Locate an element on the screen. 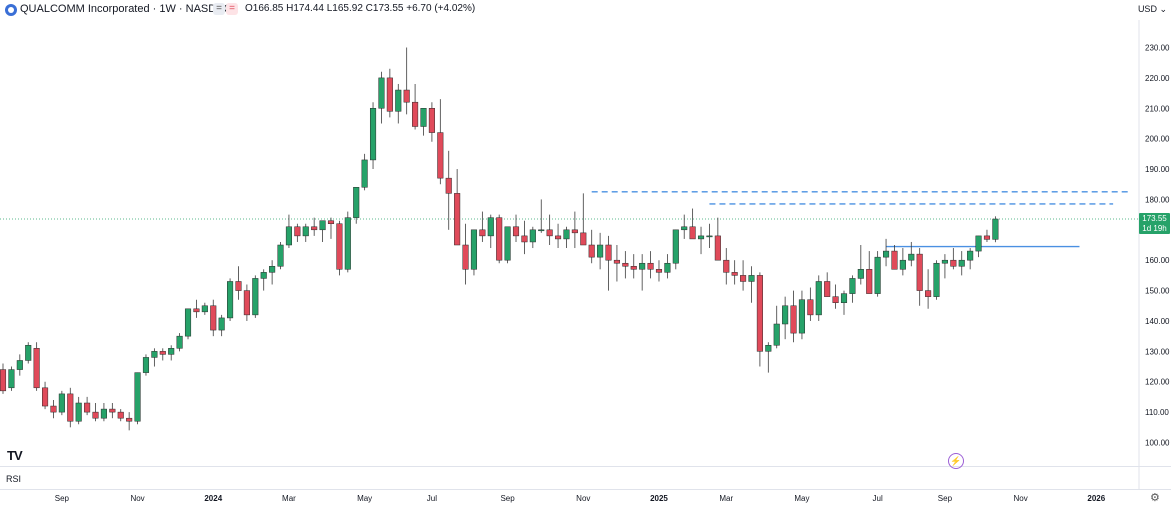 The height and width of the screenshot is (506, 1171). alert-icon: = is located at coordinates (232, 9).